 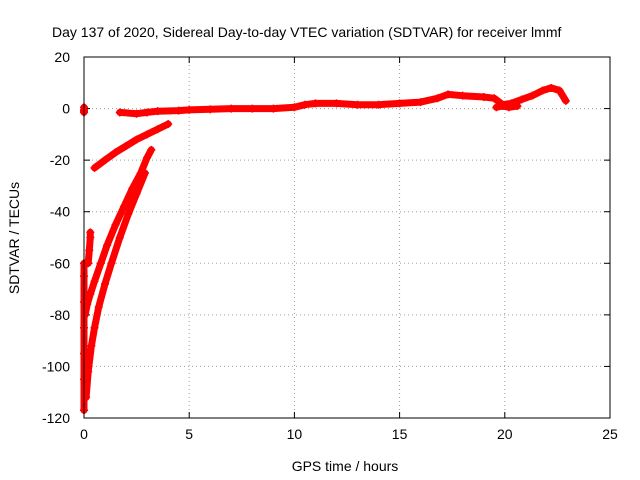 What do you see at coordinates (131, 146) in the screenshot?
I see `series-line-arc-upper` at bounding box center [131, 146].